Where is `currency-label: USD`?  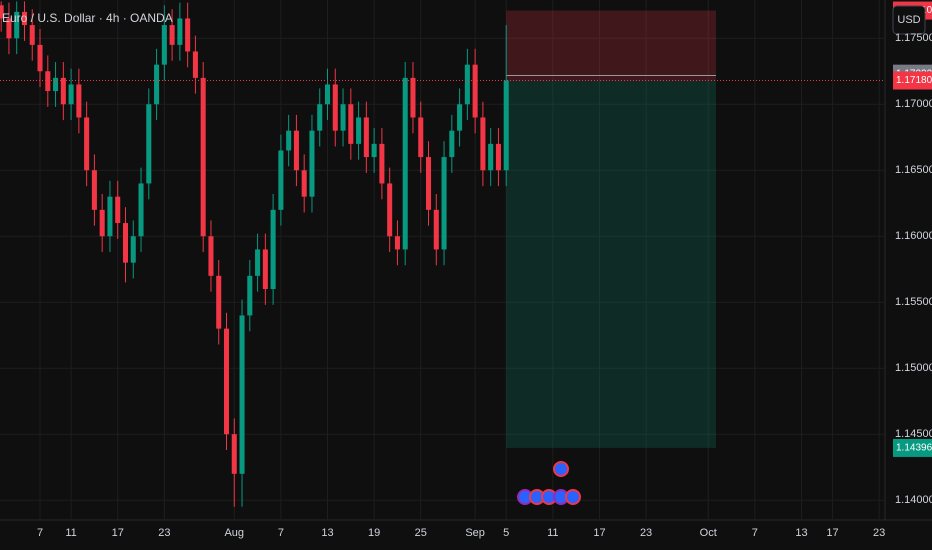 currency-label: USD is located at coordinates (908, 20).